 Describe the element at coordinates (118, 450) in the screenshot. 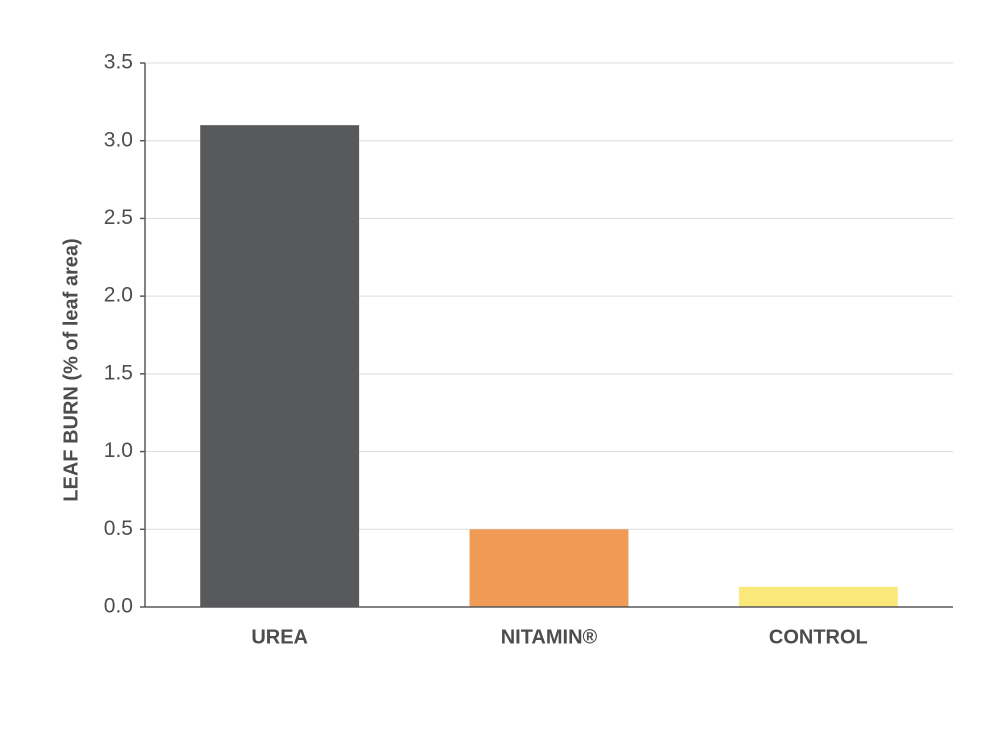

I see `y-tick-label: 1.0` at that location.